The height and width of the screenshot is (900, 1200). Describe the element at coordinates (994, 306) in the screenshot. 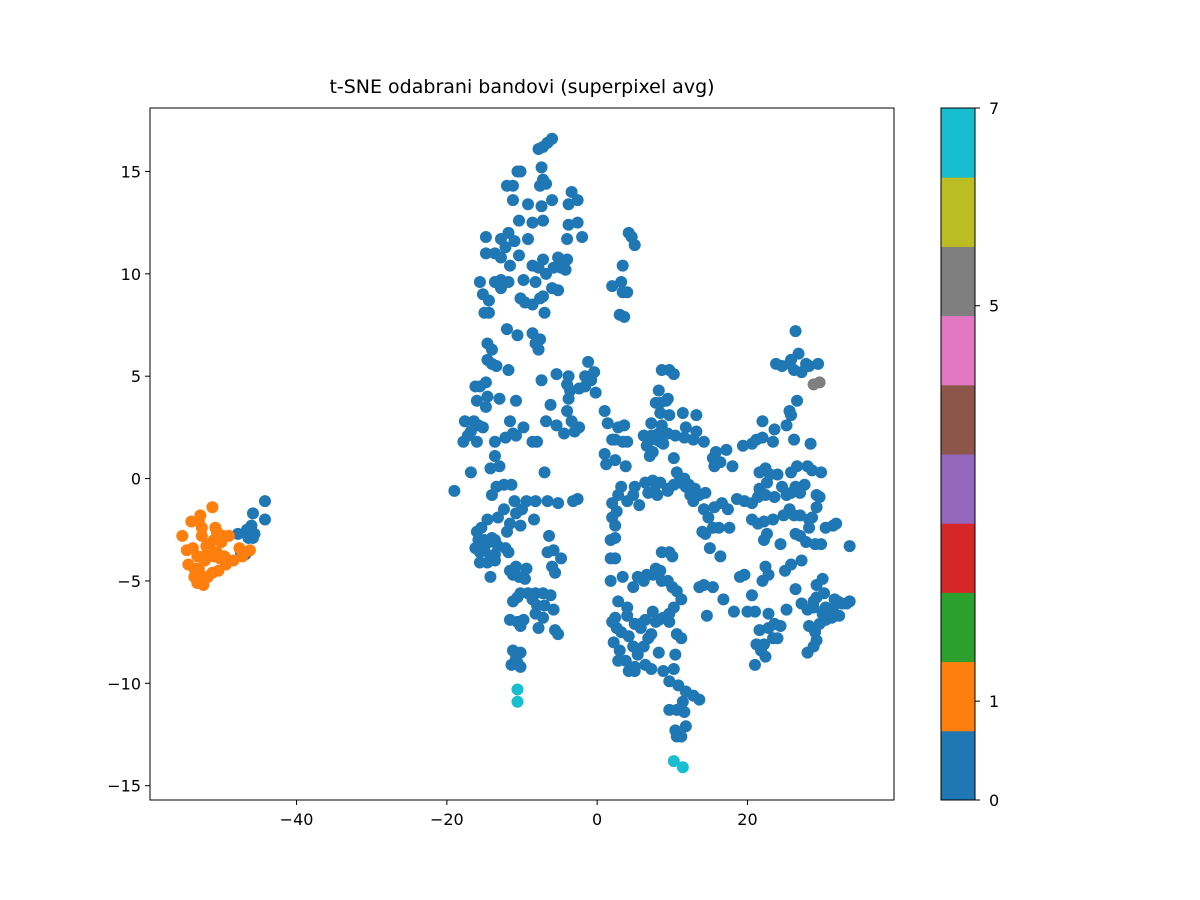

I see `colorbar-tick-label: 5` at that location.